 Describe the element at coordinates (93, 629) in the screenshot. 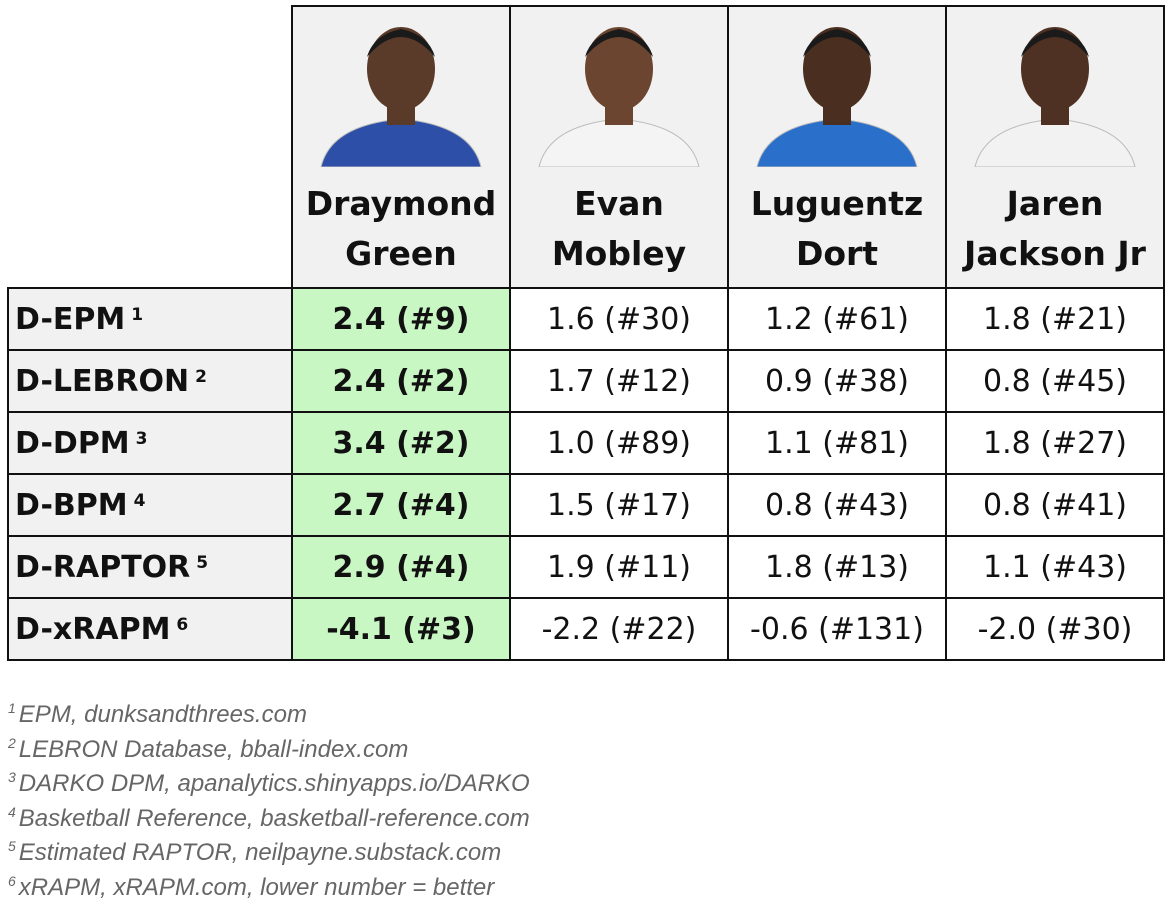

I see `metric-name: D-xRAPM` at that location.